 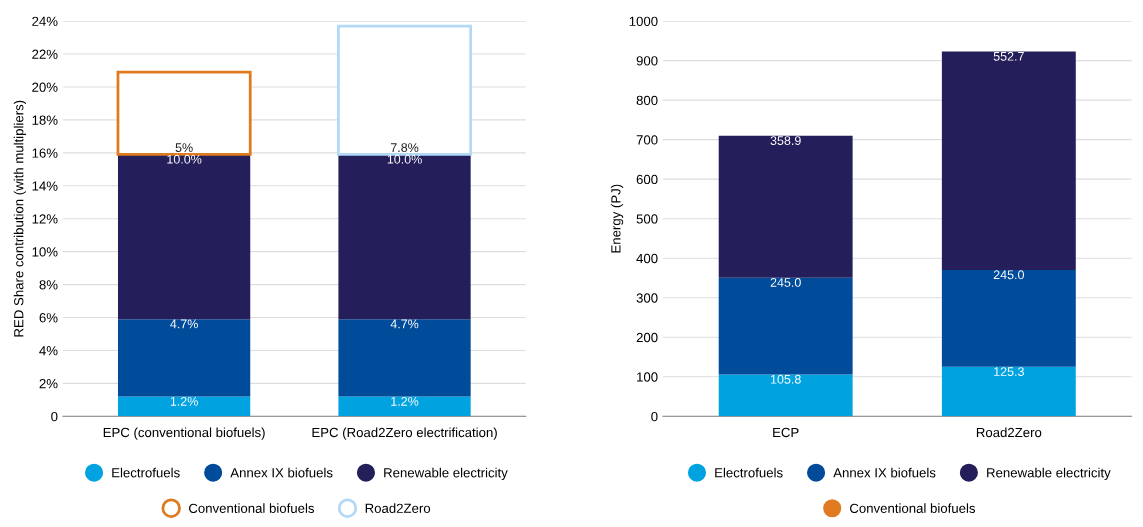 I want to click on y-tick-label: 400, so click(x=647, y=258).